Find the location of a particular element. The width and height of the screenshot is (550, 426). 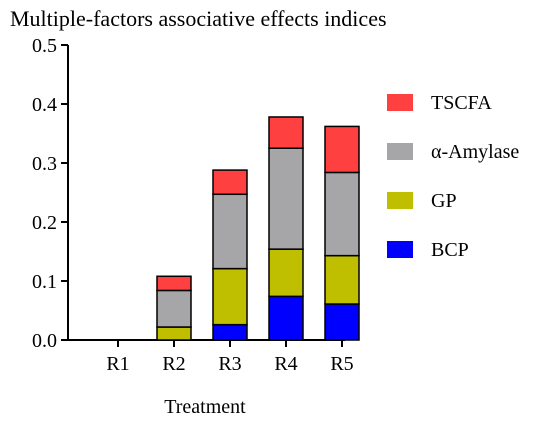

y-tick-label: 0.1 is located at coordinates (44, 282).